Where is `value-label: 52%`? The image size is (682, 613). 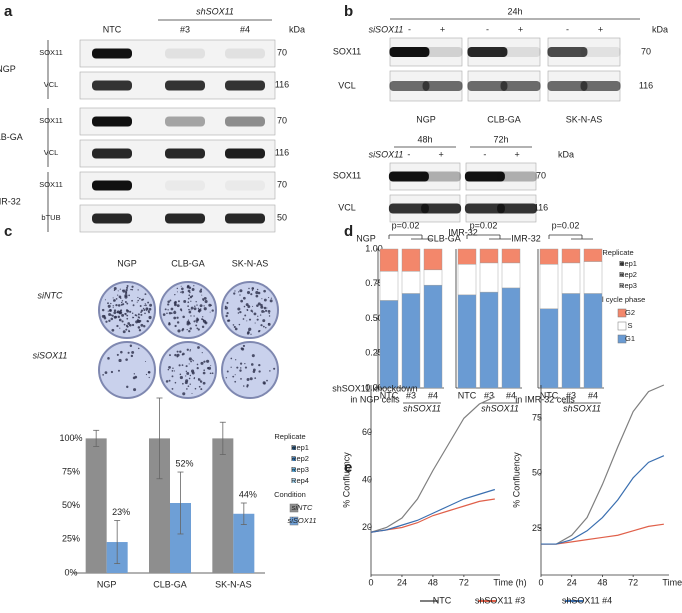
value-label: 52% is located at coordinates (184, 463).